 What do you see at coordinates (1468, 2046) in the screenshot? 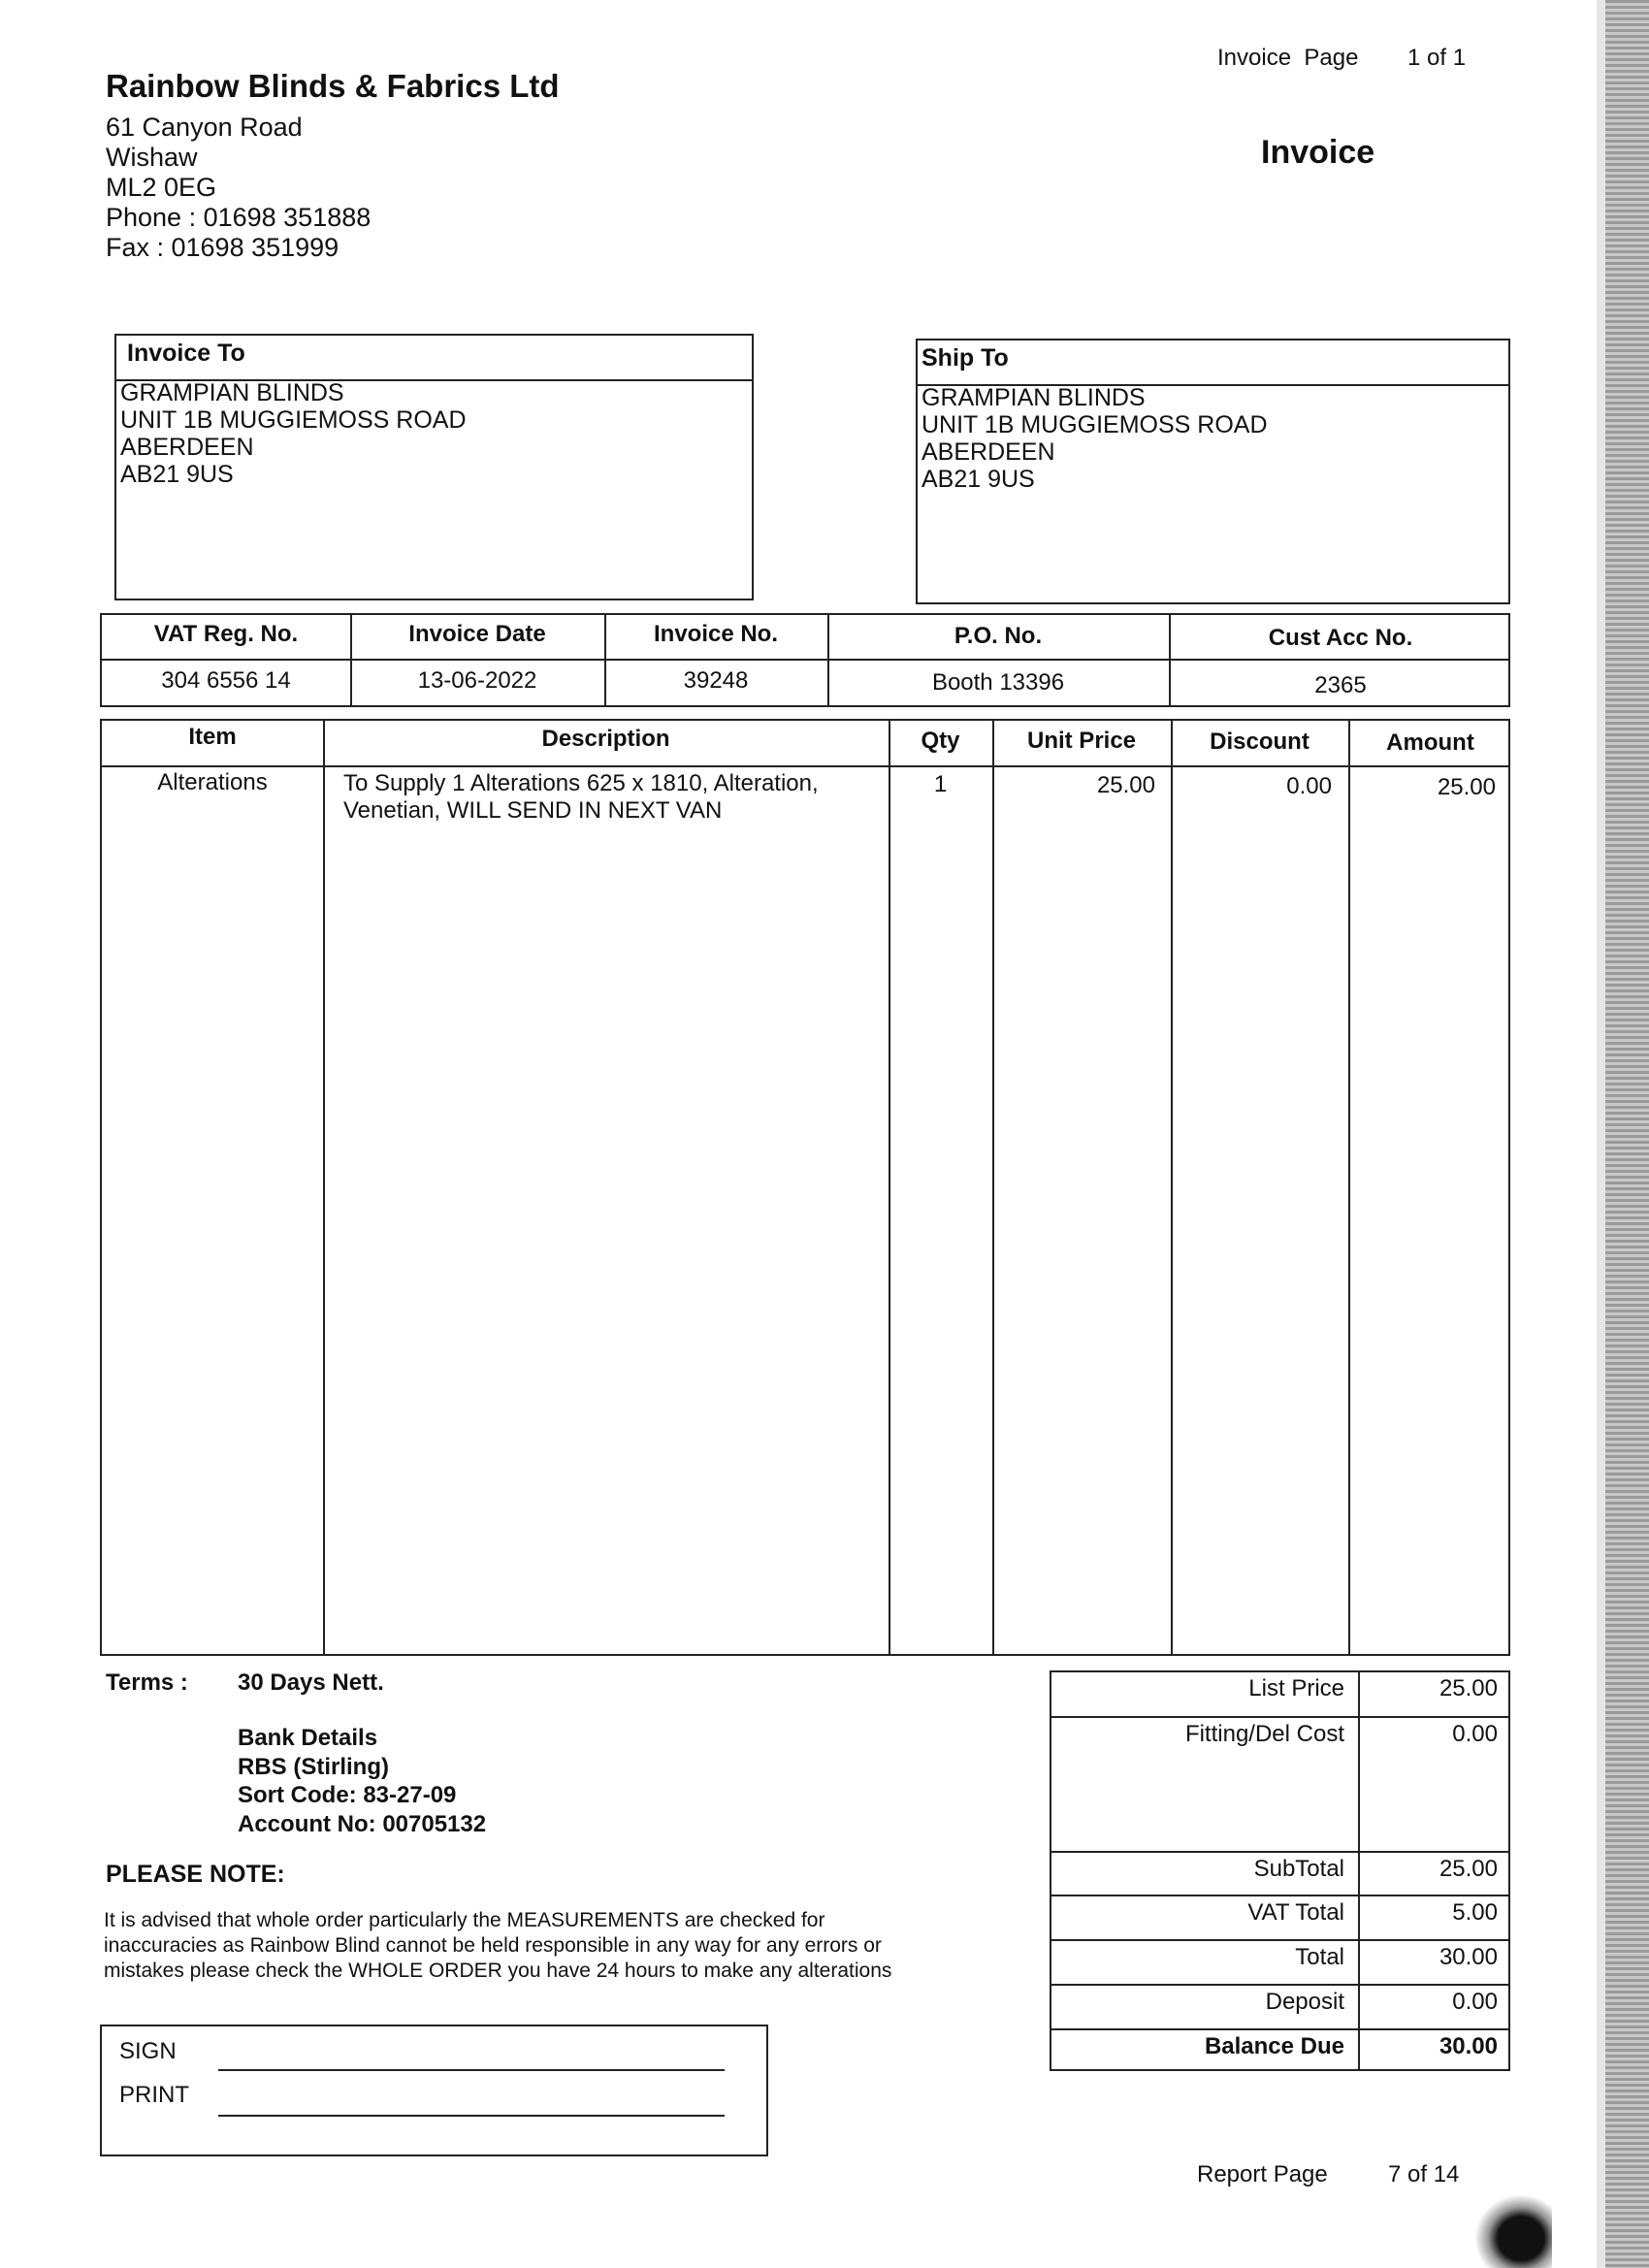
I see `balance-due-value: 30.00` at bounding box center [1468, 2046].